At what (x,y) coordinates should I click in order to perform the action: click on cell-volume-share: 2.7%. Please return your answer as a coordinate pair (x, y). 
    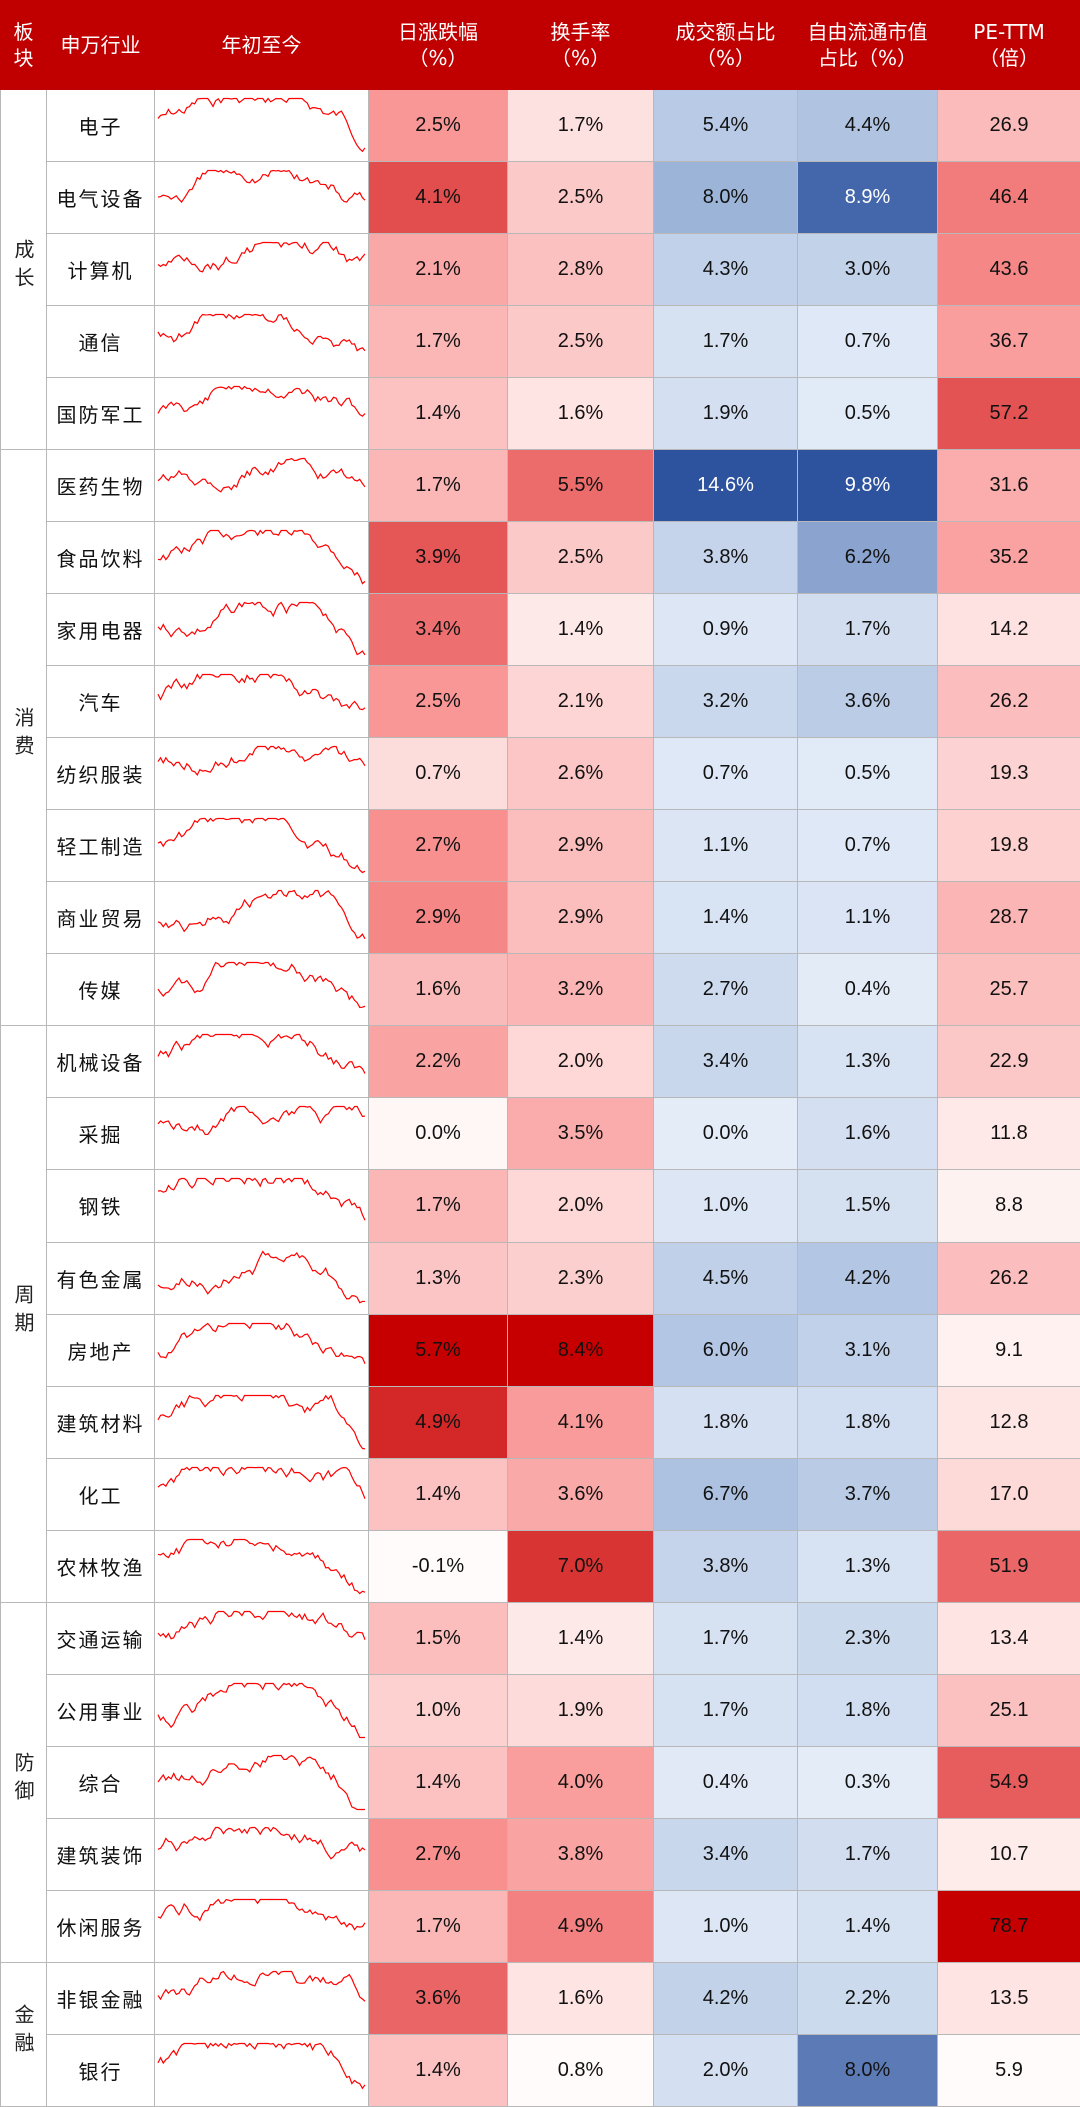
    Looking at the image, I should click on (725, 990).